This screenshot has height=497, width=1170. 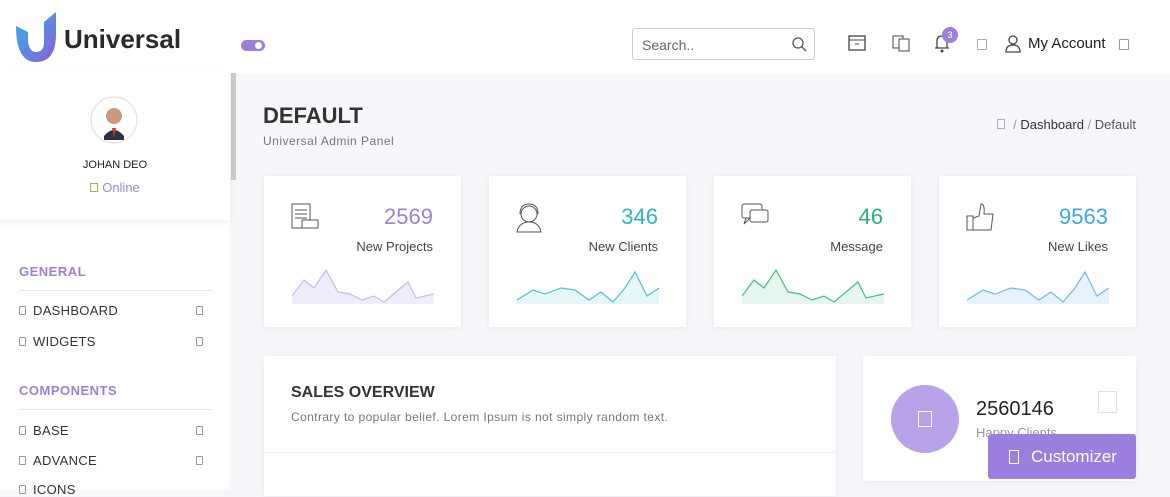 What do you see at coordinates (233, 126) in the screenshot?
I see `scrollbar` at bounding box center [233, 126].